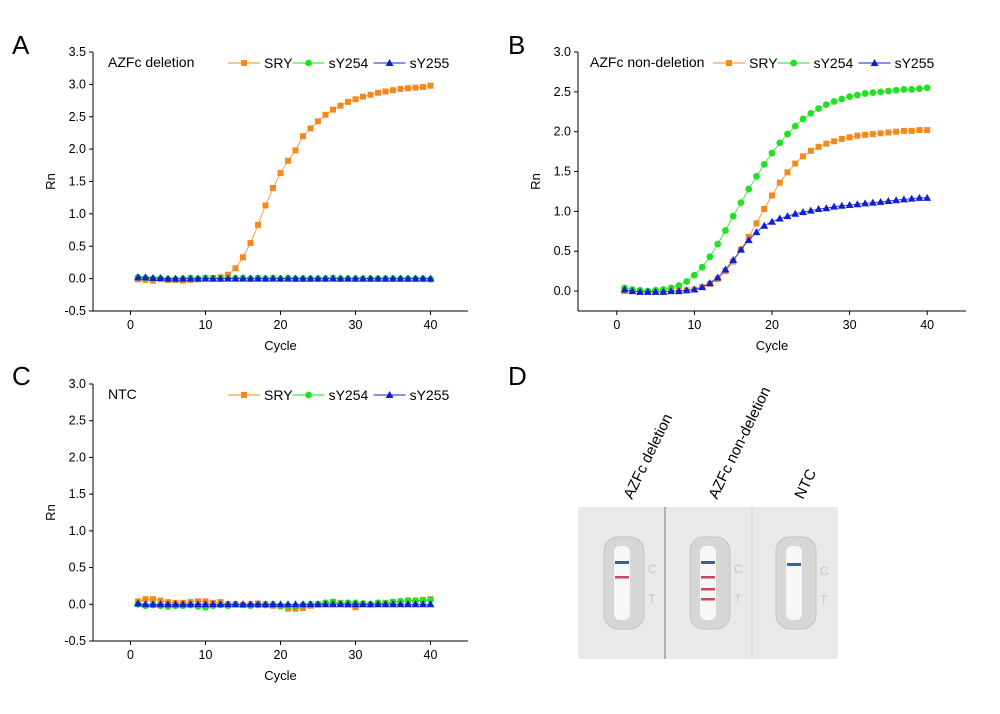 The image size is (1000, 714). Describe the element at coordinates (622, 562) in the screenshot. I see `control-line` at that location.